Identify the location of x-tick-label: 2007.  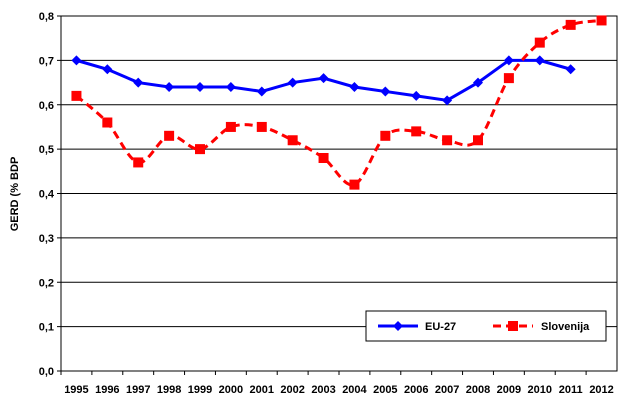
(447, 390).